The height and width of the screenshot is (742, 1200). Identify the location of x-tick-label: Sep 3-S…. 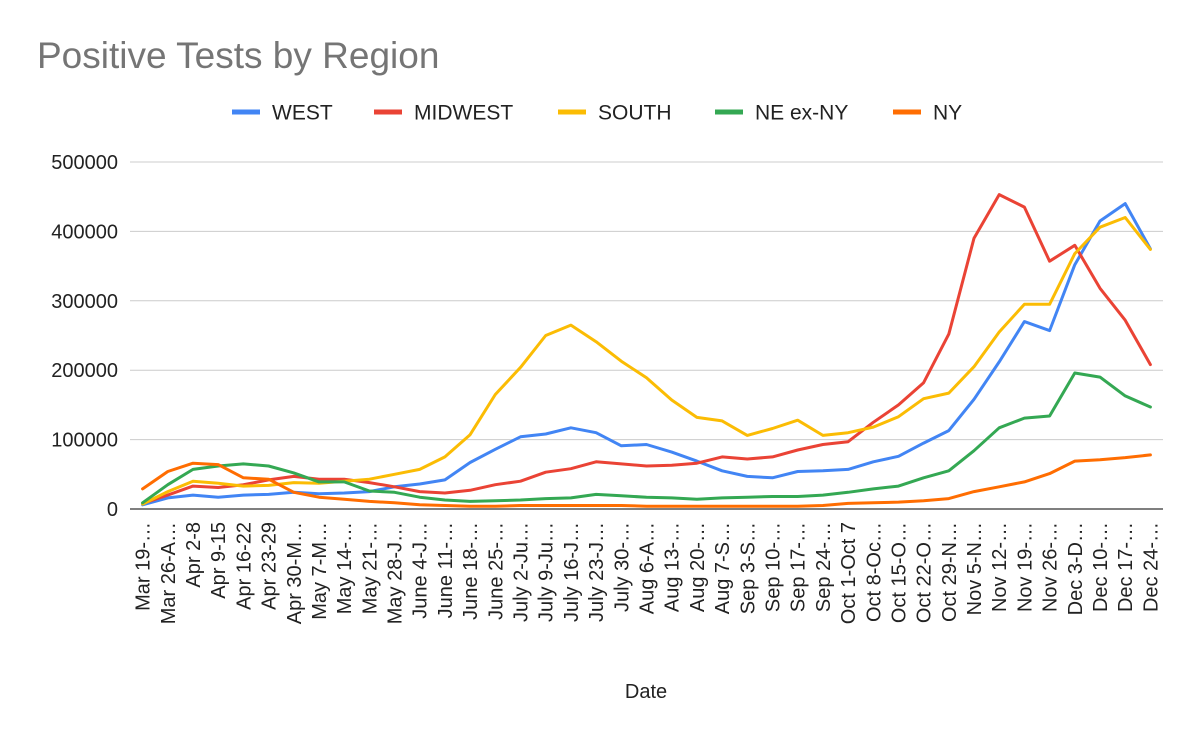
(748, 568).